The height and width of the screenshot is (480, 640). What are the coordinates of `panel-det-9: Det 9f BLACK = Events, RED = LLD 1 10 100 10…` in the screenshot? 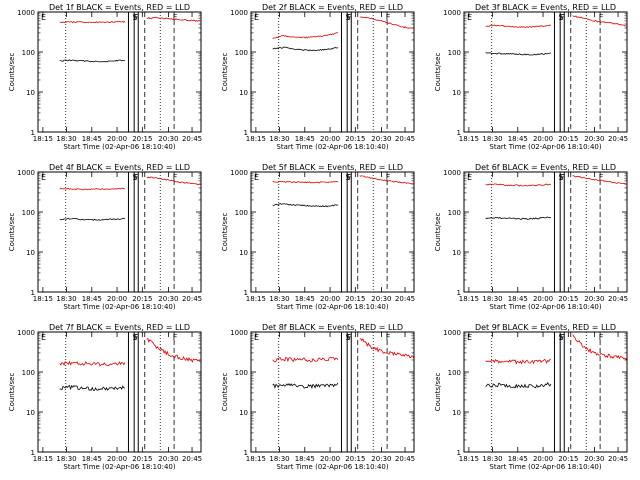 It's located at (531, 397).